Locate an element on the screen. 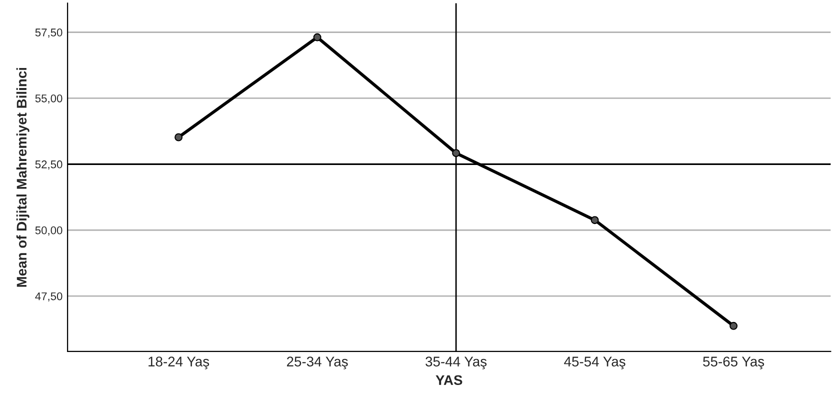  y-tick-label: 50,00 is located at coordinates (48, 231).